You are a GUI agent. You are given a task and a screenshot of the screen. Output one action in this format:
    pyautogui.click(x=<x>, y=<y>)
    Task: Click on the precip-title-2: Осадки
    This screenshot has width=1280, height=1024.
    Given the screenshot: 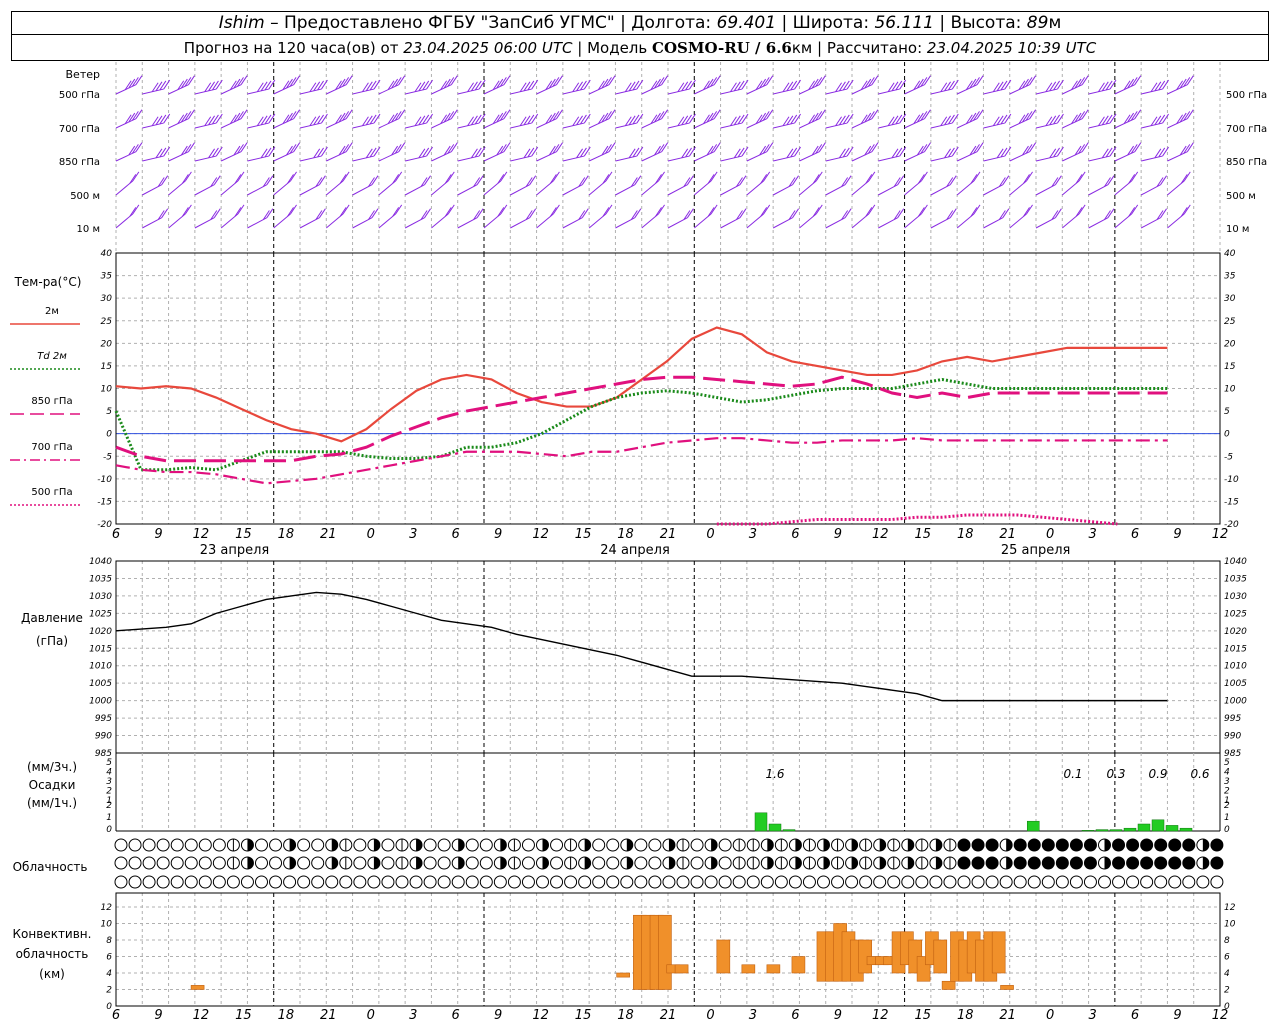 What is the action you would take?
    pyautogui.click(x=52, y=785)
    